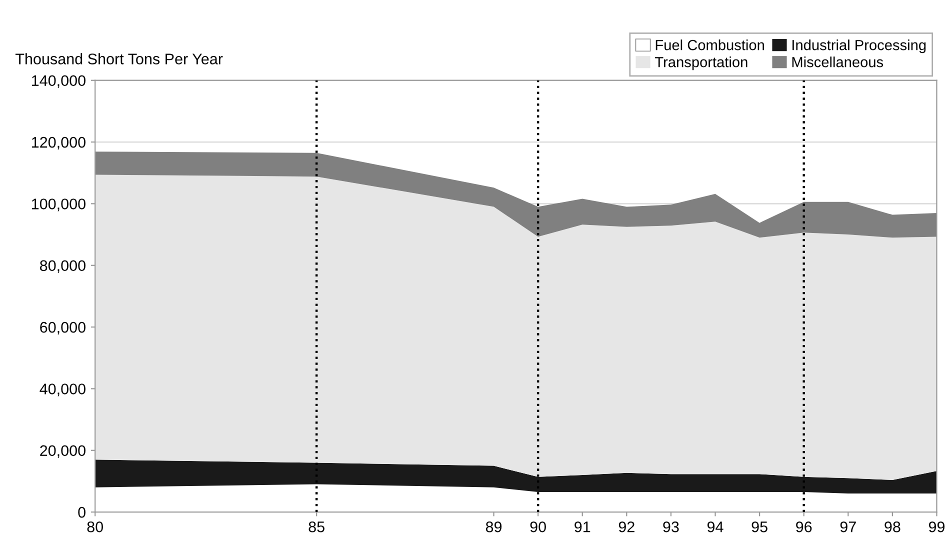  What do you see at coordinates (82, 512) in the screenshot?
I see `y-tick-label: 0` at bounding box center [82, 512].